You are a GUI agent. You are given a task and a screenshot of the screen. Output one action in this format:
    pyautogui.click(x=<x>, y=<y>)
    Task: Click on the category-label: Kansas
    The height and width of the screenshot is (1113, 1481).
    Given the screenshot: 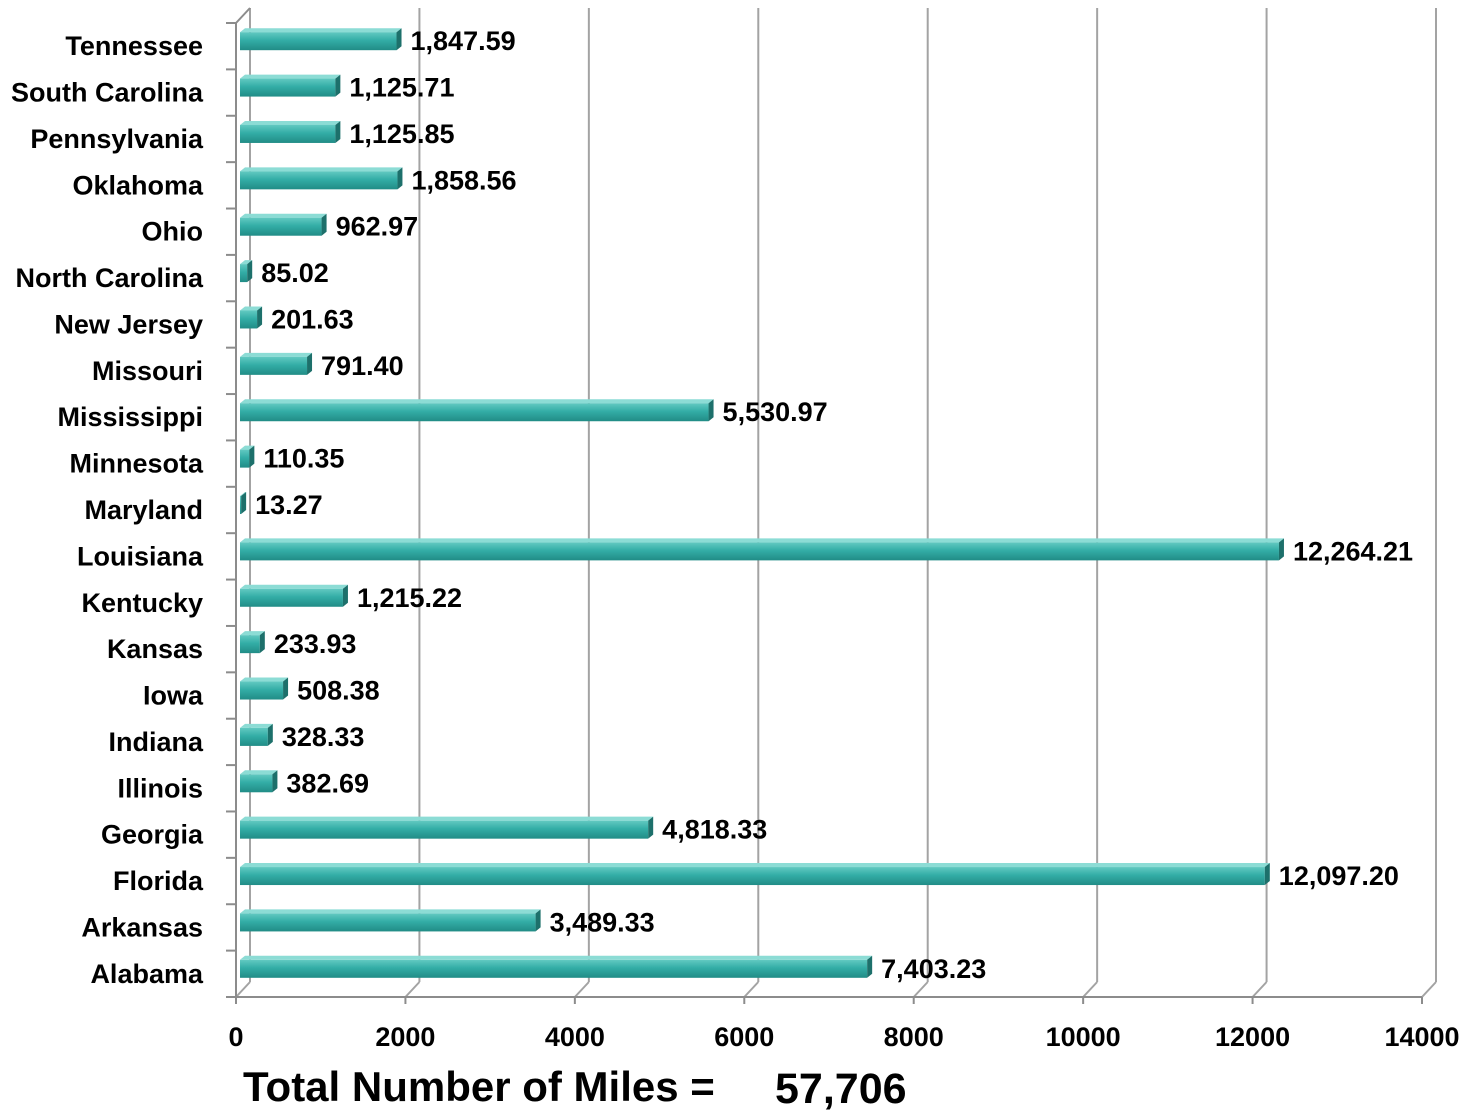 What is the action you would take?
    pyautogui.click(x=155, y=649)
    